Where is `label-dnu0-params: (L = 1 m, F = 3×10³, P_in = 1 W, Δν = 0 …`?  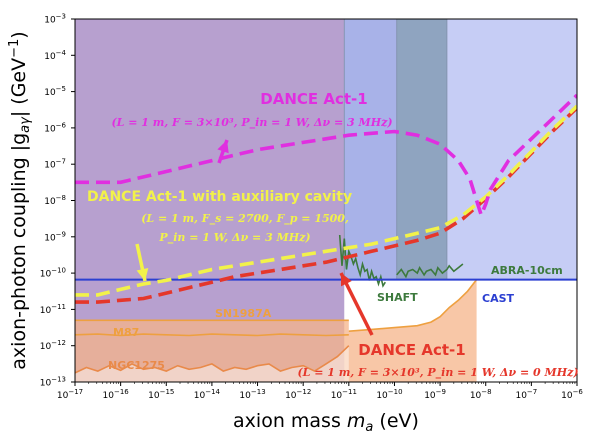
label-dnu0-params: (L = 1 m, F = 3×10³, P_in = 1 W, Δν = 0 … is located at coordinates (437, 373).